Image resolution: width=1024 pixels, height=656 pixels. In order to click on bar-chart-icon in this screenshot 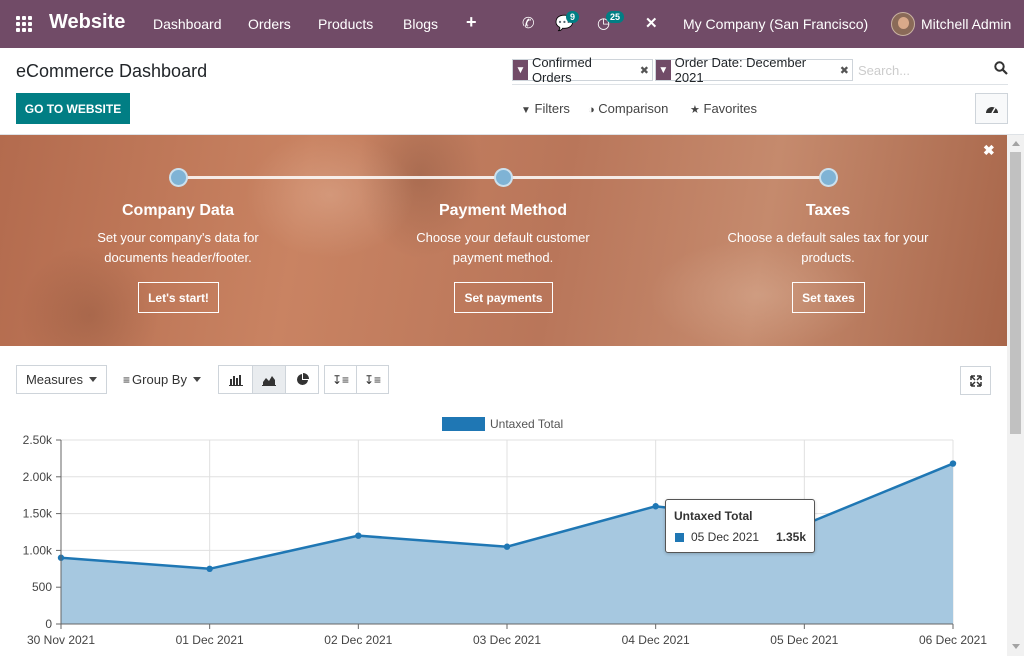, I will do `click(235, 380)`.